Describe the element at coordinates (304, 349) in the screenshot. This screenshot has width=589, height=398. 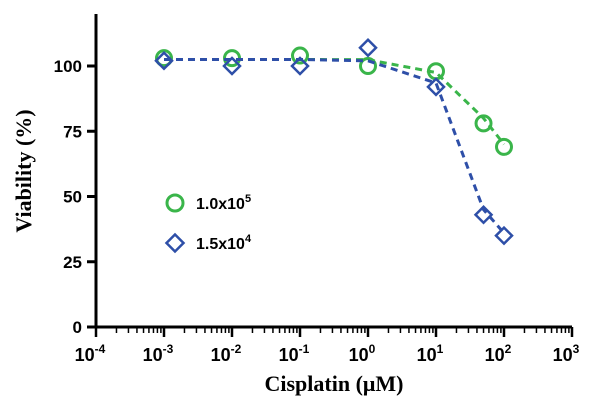
I see `x-tick-exponent: -1` at that location.